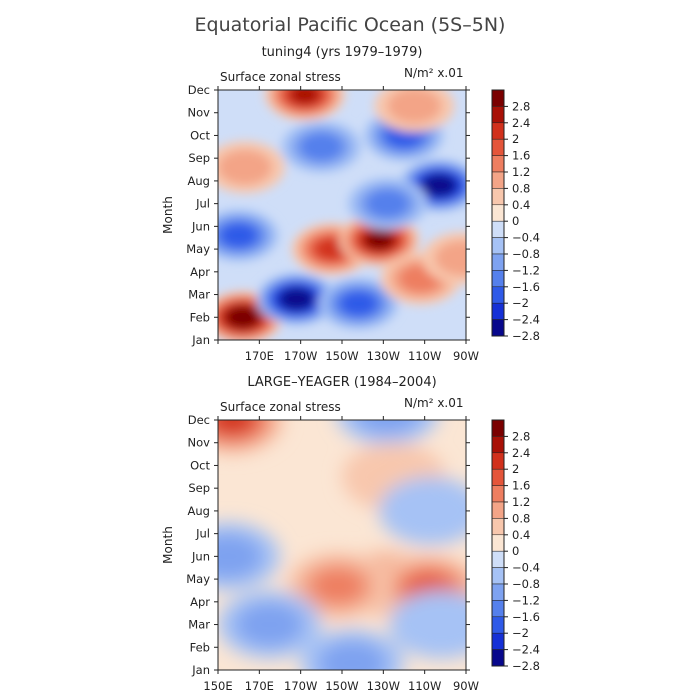 Image resolution: width=700 pixels, height=700 pixels. I want to click on panel2-heatmap-field, so click(342, 545).